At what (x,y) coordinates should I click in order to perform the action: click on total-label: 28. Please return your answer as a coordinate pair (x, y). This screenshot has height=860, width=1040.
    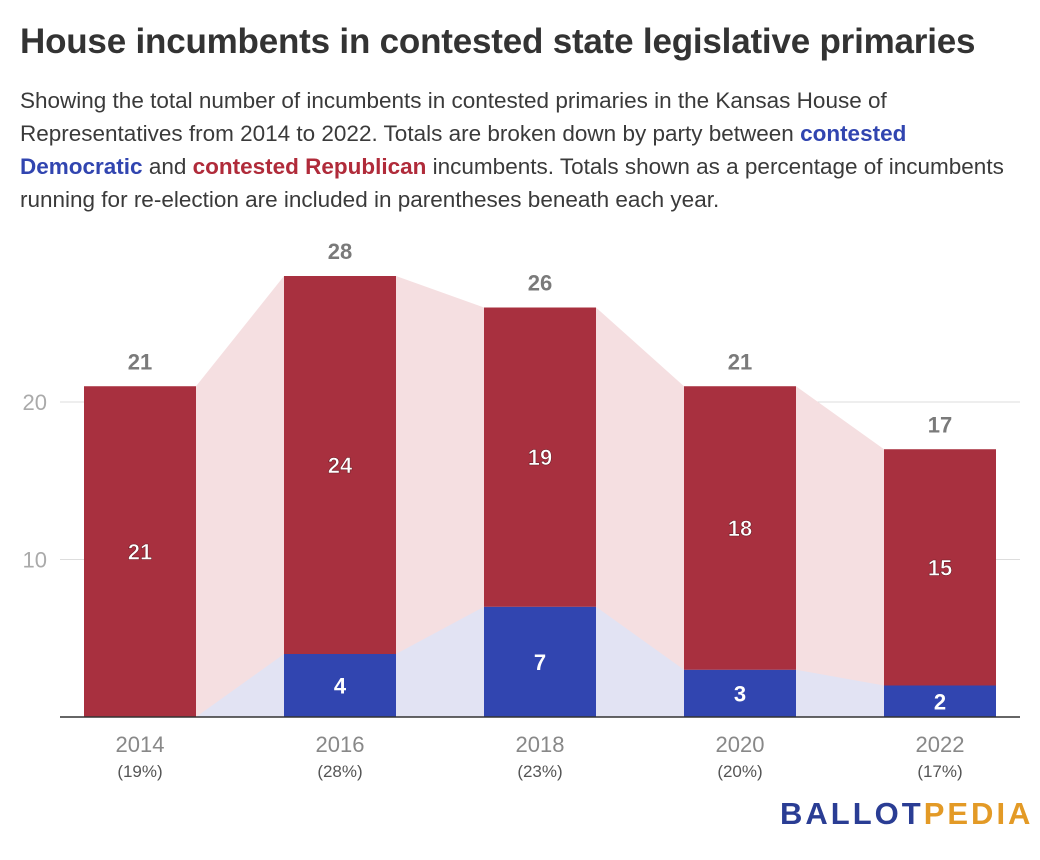
    Looking at the image, I should click on (340, 251).